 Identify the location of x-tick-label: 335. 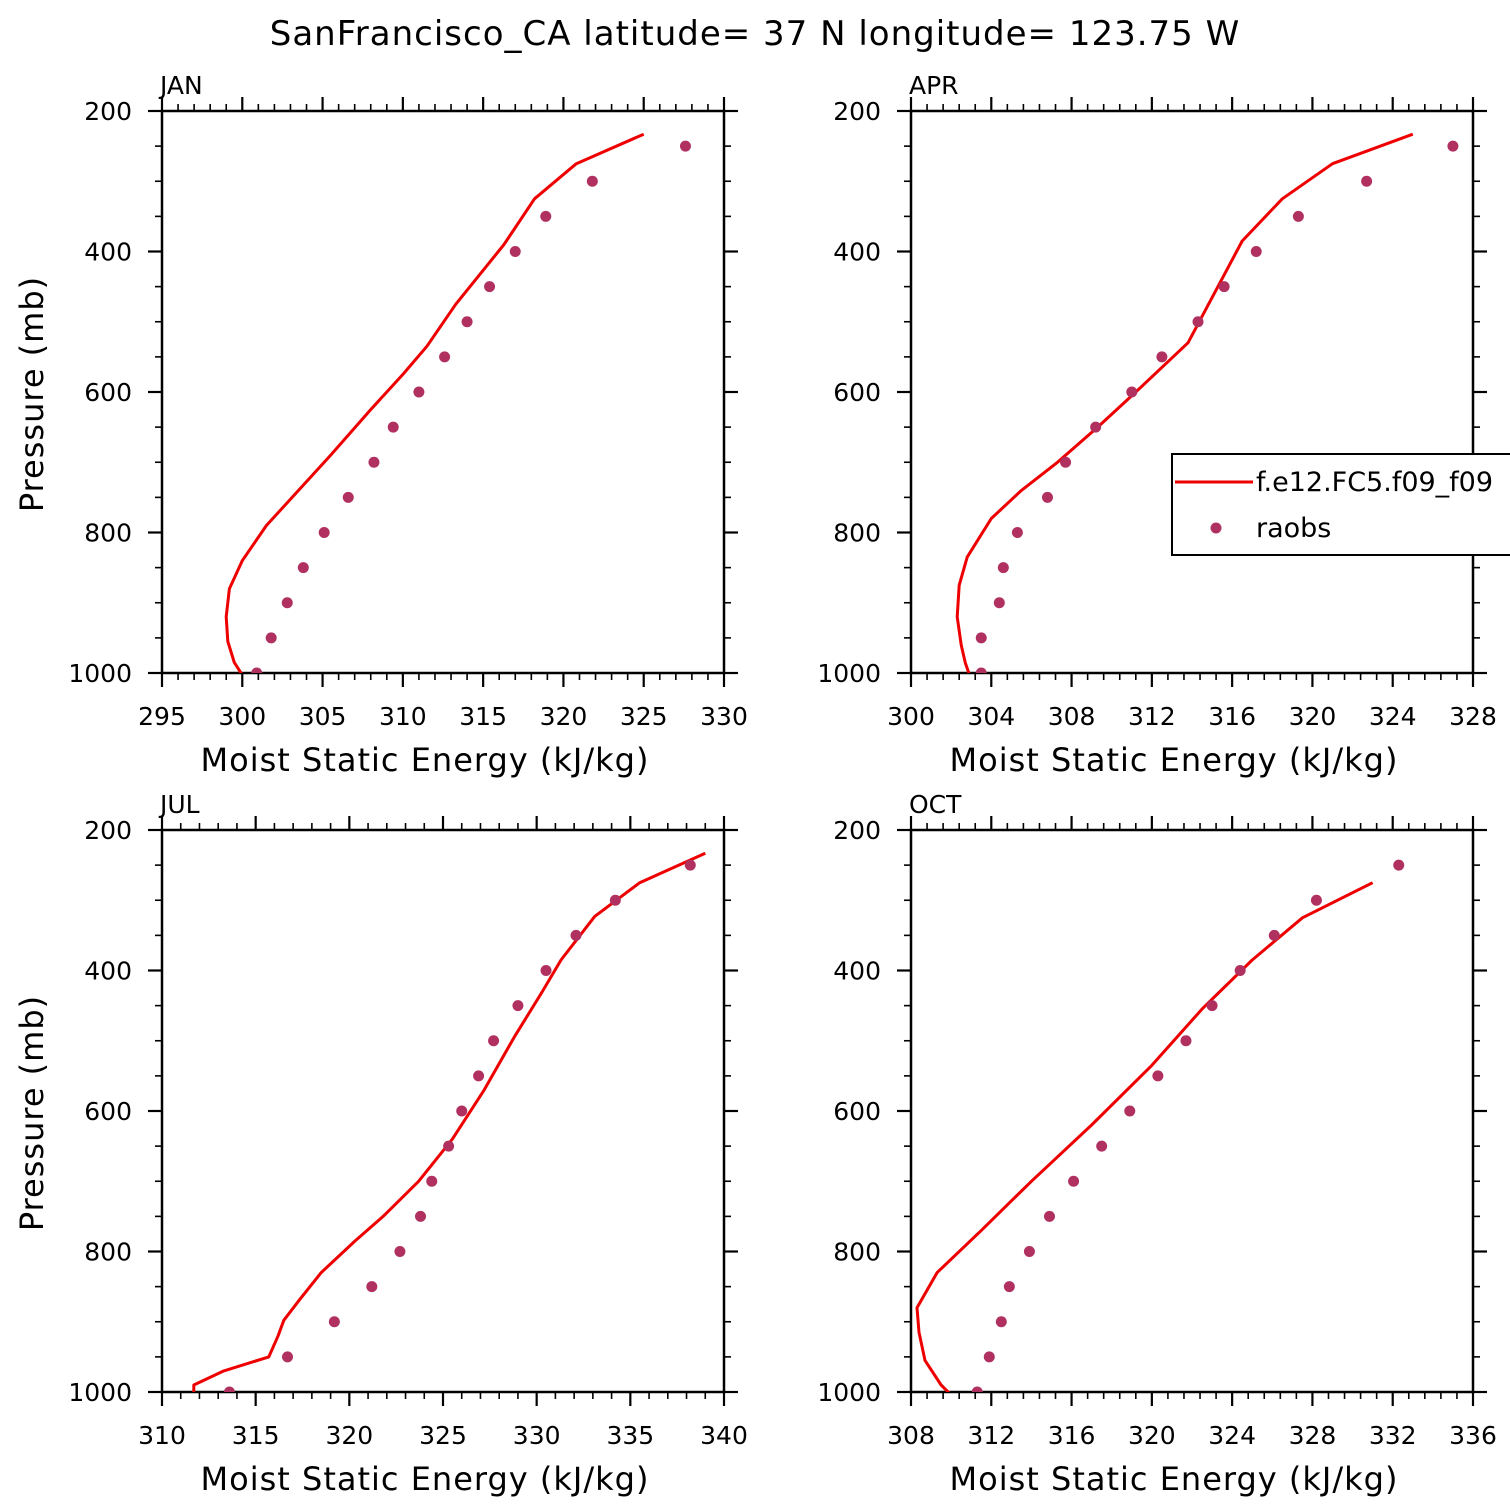
(630, 1435).